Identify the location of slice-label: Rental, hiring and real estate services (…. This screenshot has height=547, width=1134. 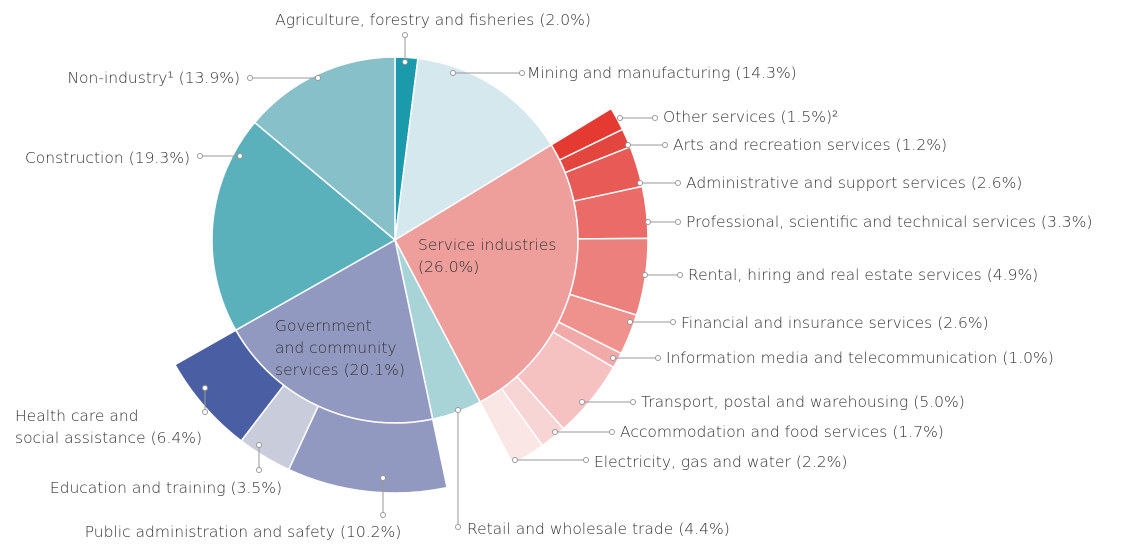
(863, 275).